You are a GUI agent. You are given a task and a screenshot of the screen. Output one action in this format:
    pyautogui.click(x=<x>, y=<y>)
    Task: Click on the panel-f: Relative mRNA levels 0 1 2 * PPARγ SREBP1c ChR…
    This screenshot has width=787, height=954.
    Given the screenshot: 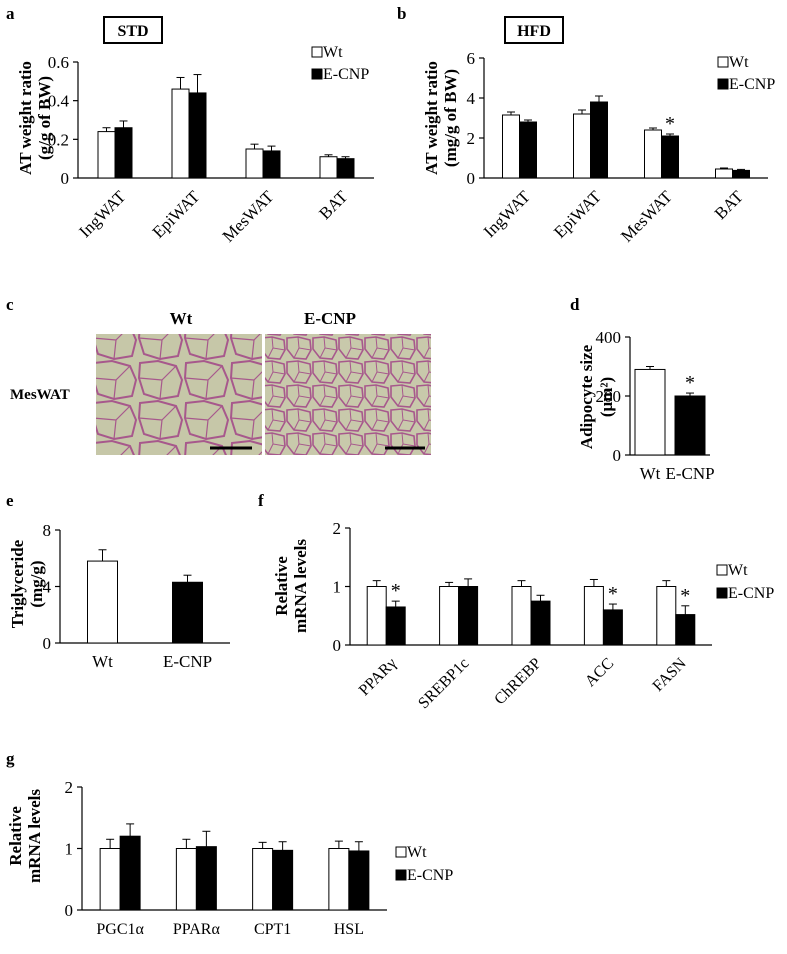 What is the action you would take?
    pyautogui.click(x=523, y=615)
    